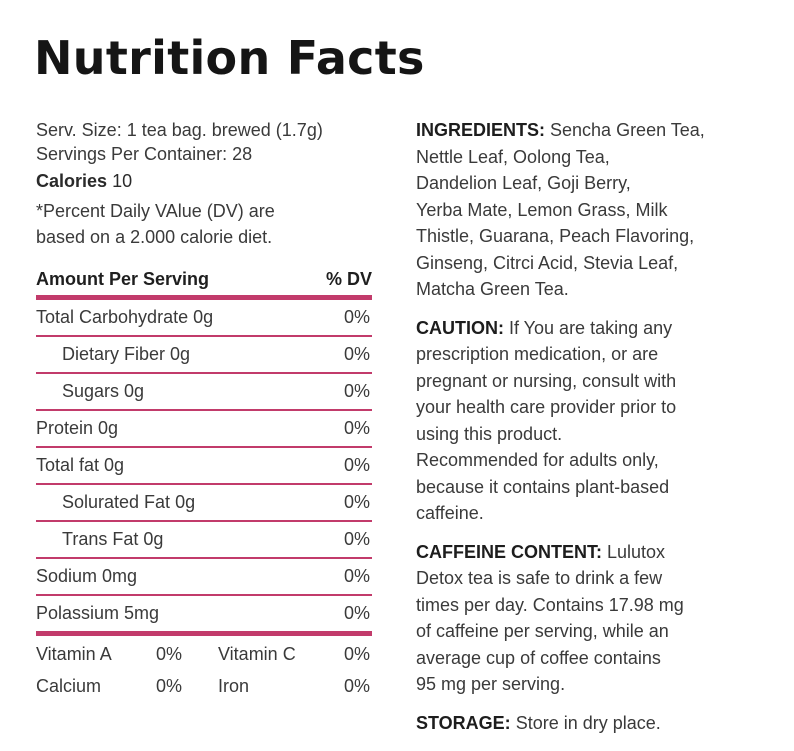  Describe the element at coordinates (547, 262) in the screenshot. I see `ingredients-line: Ginseng, Citrci Acid, Stevia Leaf,` at that location.